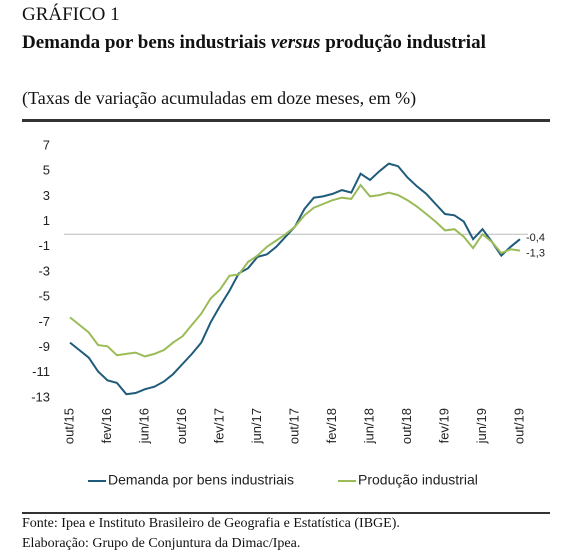 The image size is (579, 560). Describe the element at coordinates (481, 426) in the screenshot. I see `x-tick-label: jun/19` at that location.